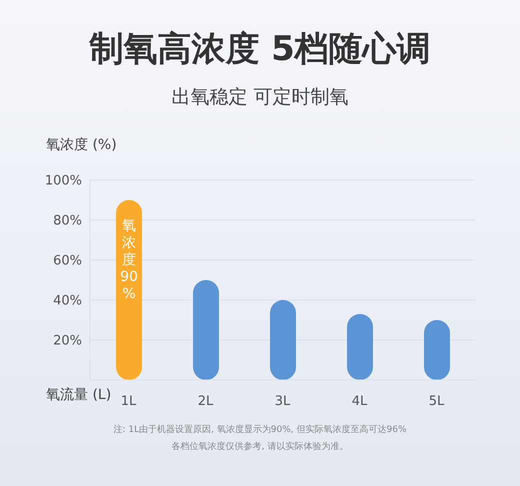 This screenshot has height=486, width=520. What do you see at coordinates (67, 221) in the screenshot?
I see `y-tick-label: 80%` at bounding box center [67, 221].